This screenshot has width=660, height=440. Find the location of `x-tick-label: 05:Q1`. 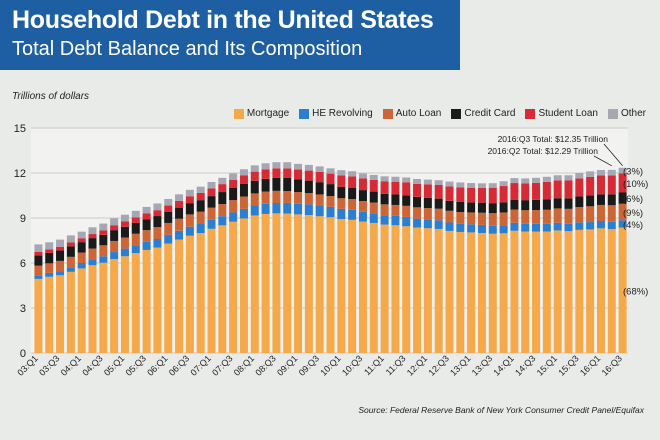

x-tick-label: 05:Q1 is located at coordinates (114, 365).